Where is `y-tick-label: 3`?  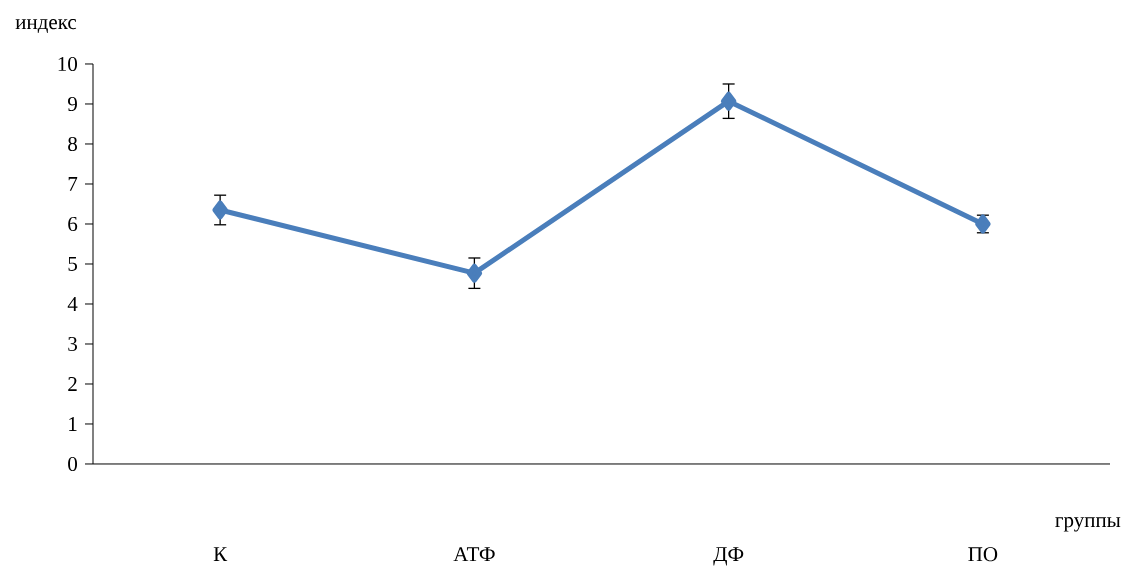 y-tick-label: 3 is located at coordinates (72, 344).